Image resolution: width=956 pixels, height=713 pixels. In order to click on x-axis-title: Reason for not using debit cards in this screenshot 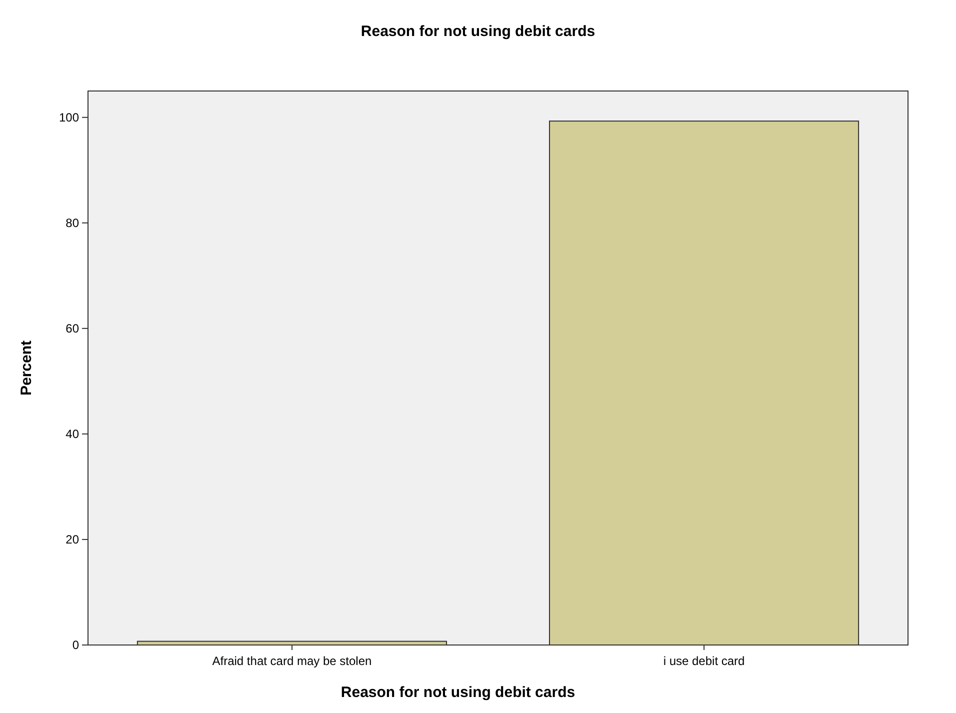, I will do `click(458, 692)`.